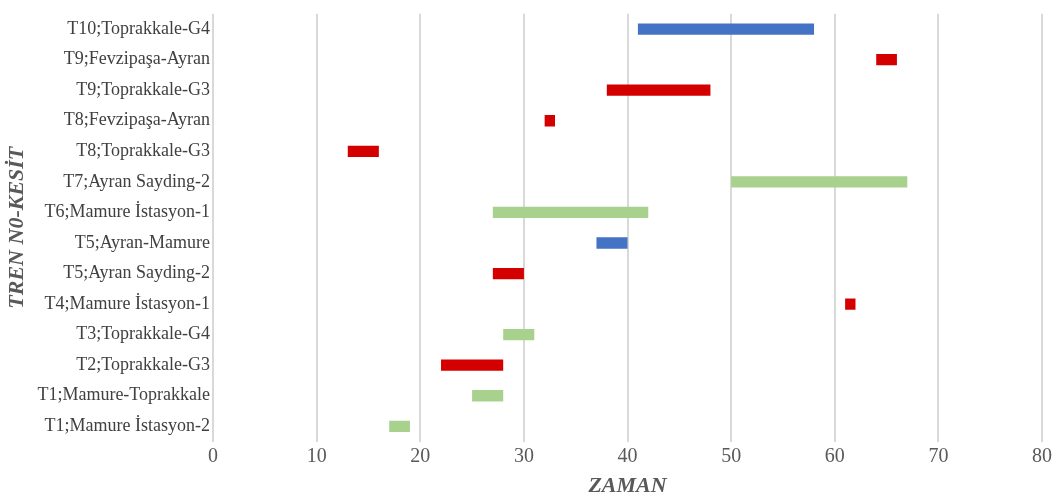 This screenshot has height=504, width=1058. What do you see at coordinates (213, 454) in the screenshot?
I see `x-tick-label: 0` at bounding box center [213, 454].